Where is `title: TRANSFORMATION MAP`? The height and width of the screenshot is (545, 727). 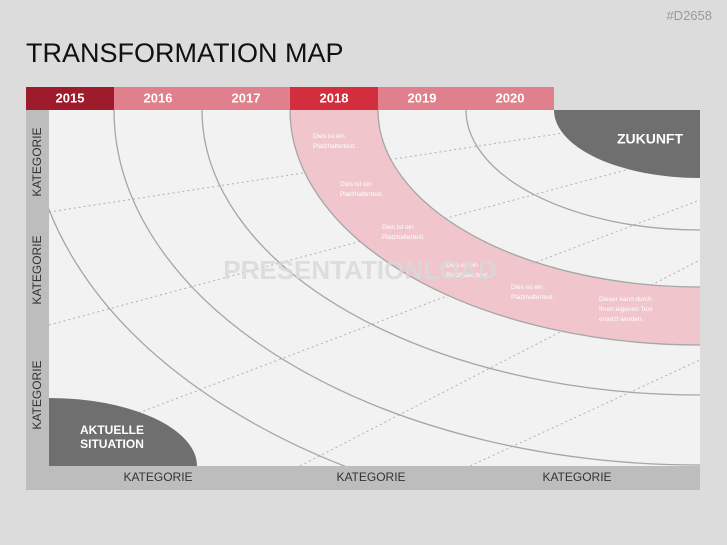 title: TRANSFORMATION MAP is located at coordinates (185, 53).